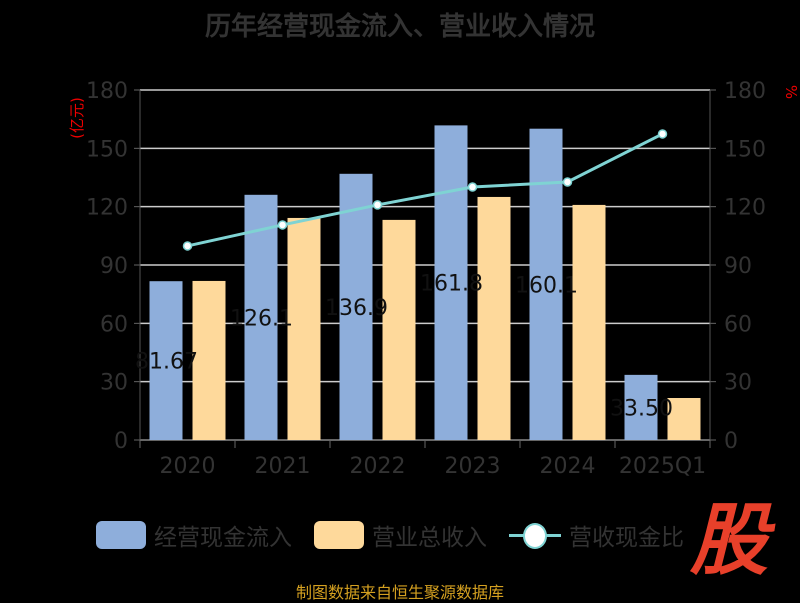 Image resolution: width=800 pixels, height=603 pixels. What do you see at coordinates (791, 92) in the screenshot?
I see `y2-axis-label: %` at bounding box center [791, 92].